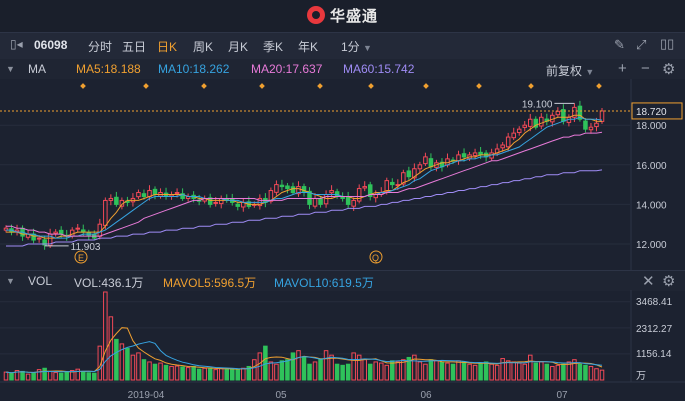 Image resolution: width=685 pixels, height=401 pixels. Describe the element at coordinates (51, 45) in the screenshot. I see `stock-code: 06098` at that location.